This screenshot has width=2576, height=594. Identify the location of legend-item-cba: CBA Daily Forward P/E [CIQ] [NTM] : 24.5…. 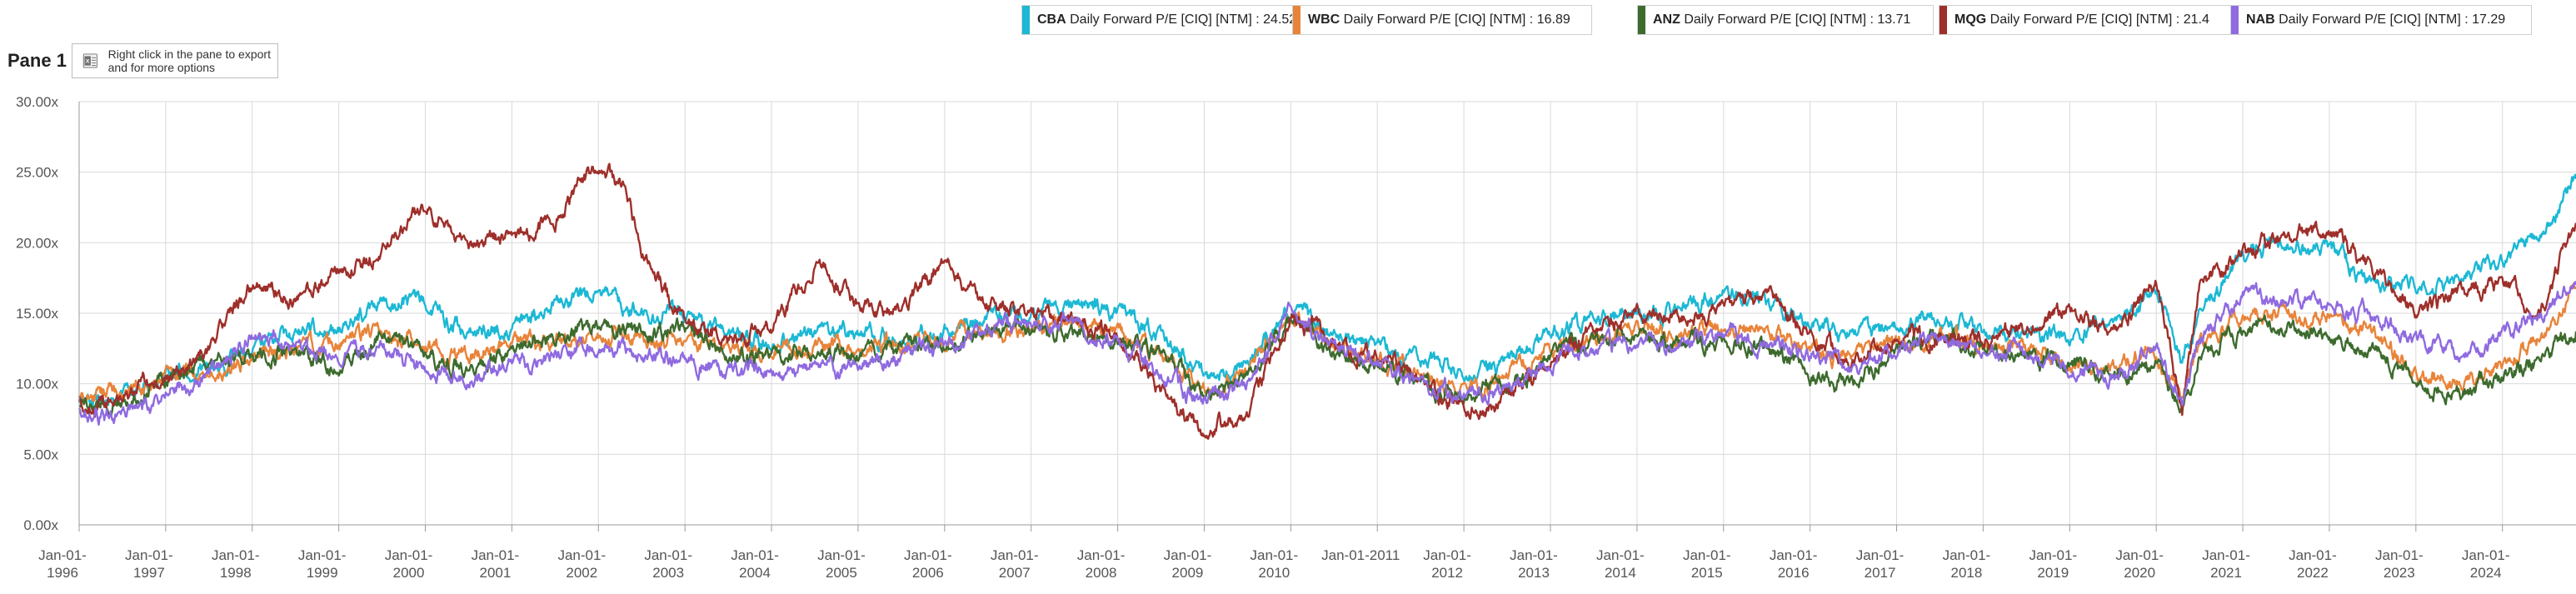
(1165, 20).